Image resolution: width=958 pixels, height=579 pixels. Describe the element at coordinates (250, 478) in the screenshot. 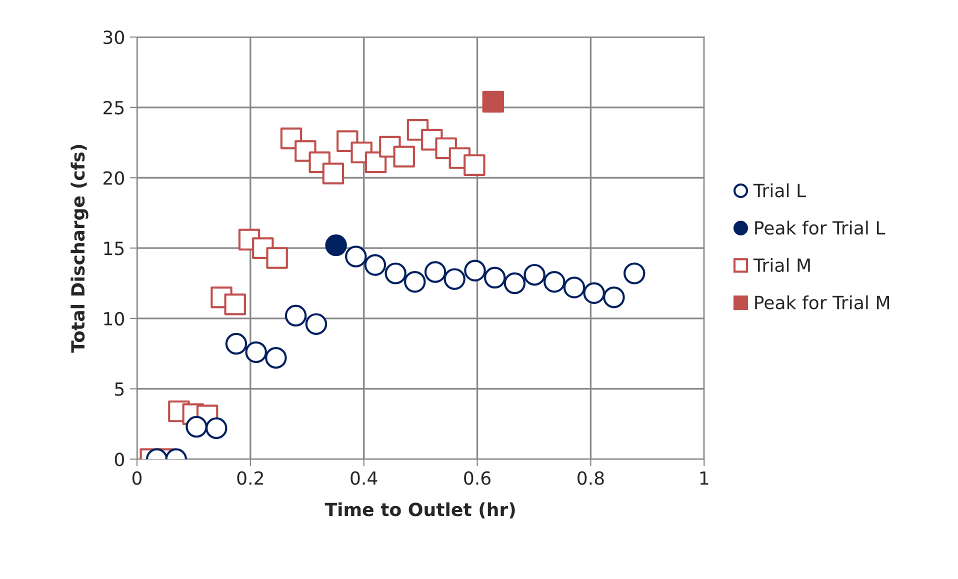

I see `x-tick-label: 0.2` at that location.